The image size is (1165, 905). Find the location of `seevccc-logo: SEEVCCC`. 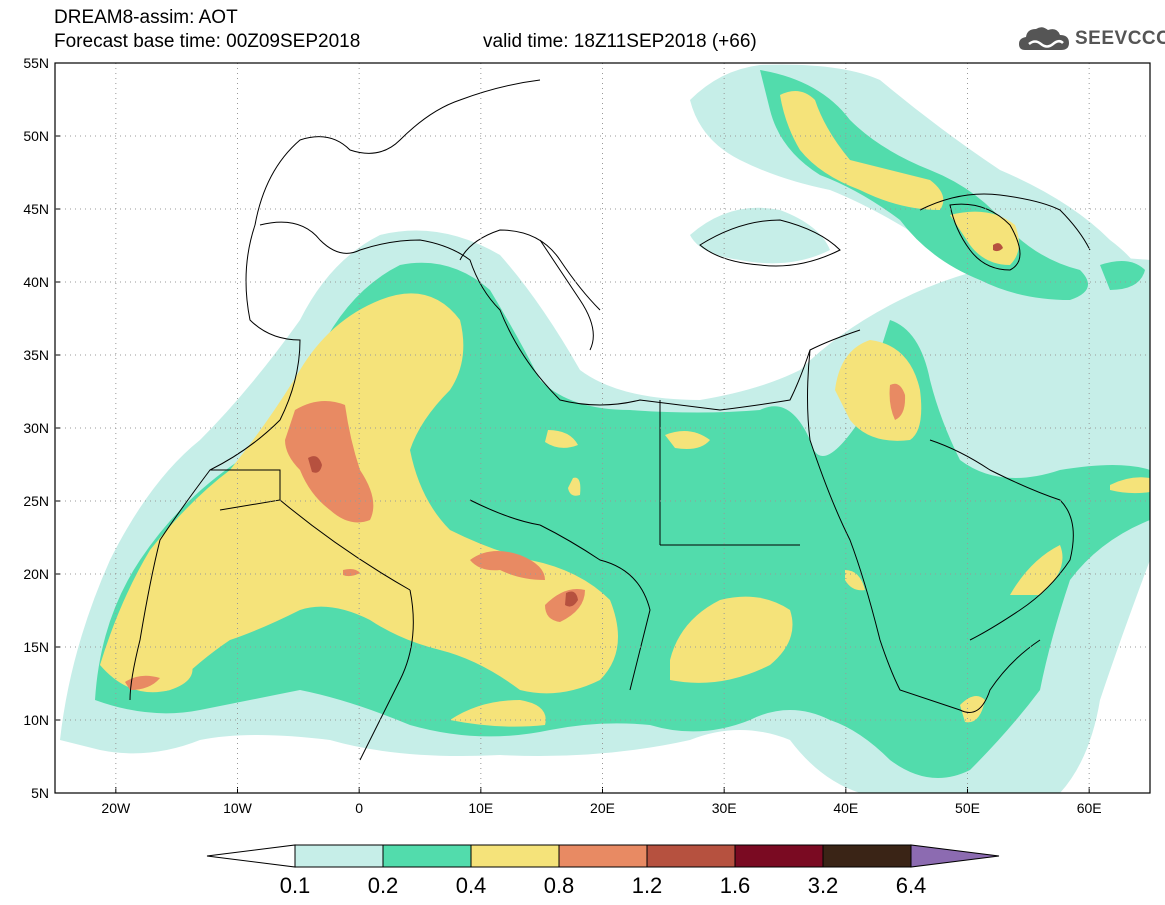

seevccc-logo: SEEVCCC is located at coordinates (1091, 39).